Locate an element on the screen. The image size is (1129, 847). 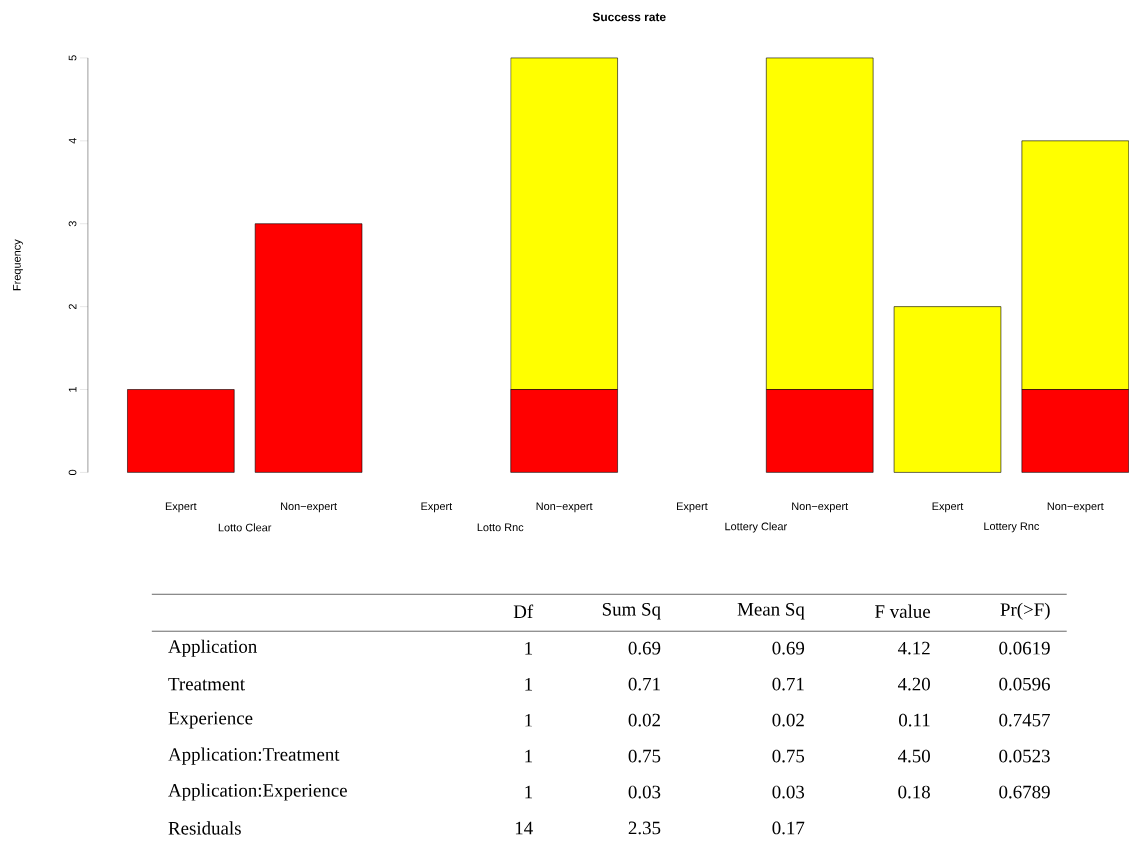
category-label: Sum Sq is located at coordinates (631, 611).